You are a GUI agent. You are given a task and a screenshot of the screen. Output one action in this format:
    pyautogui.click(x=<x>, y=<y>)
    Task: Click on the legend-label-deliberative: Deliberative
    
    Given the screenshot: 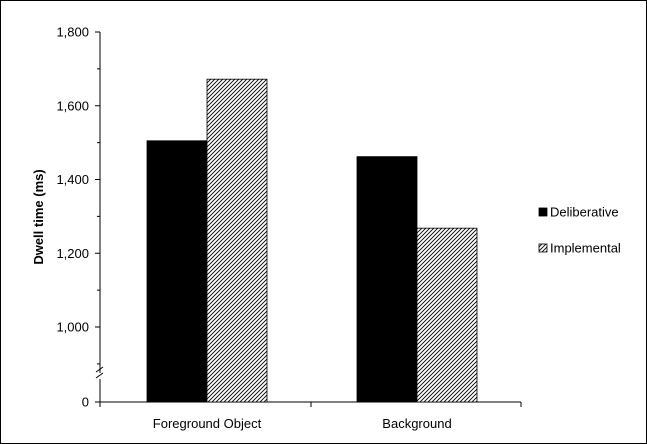 What is the action you would take?
    pyautogui.click(x=584, y=212)
    